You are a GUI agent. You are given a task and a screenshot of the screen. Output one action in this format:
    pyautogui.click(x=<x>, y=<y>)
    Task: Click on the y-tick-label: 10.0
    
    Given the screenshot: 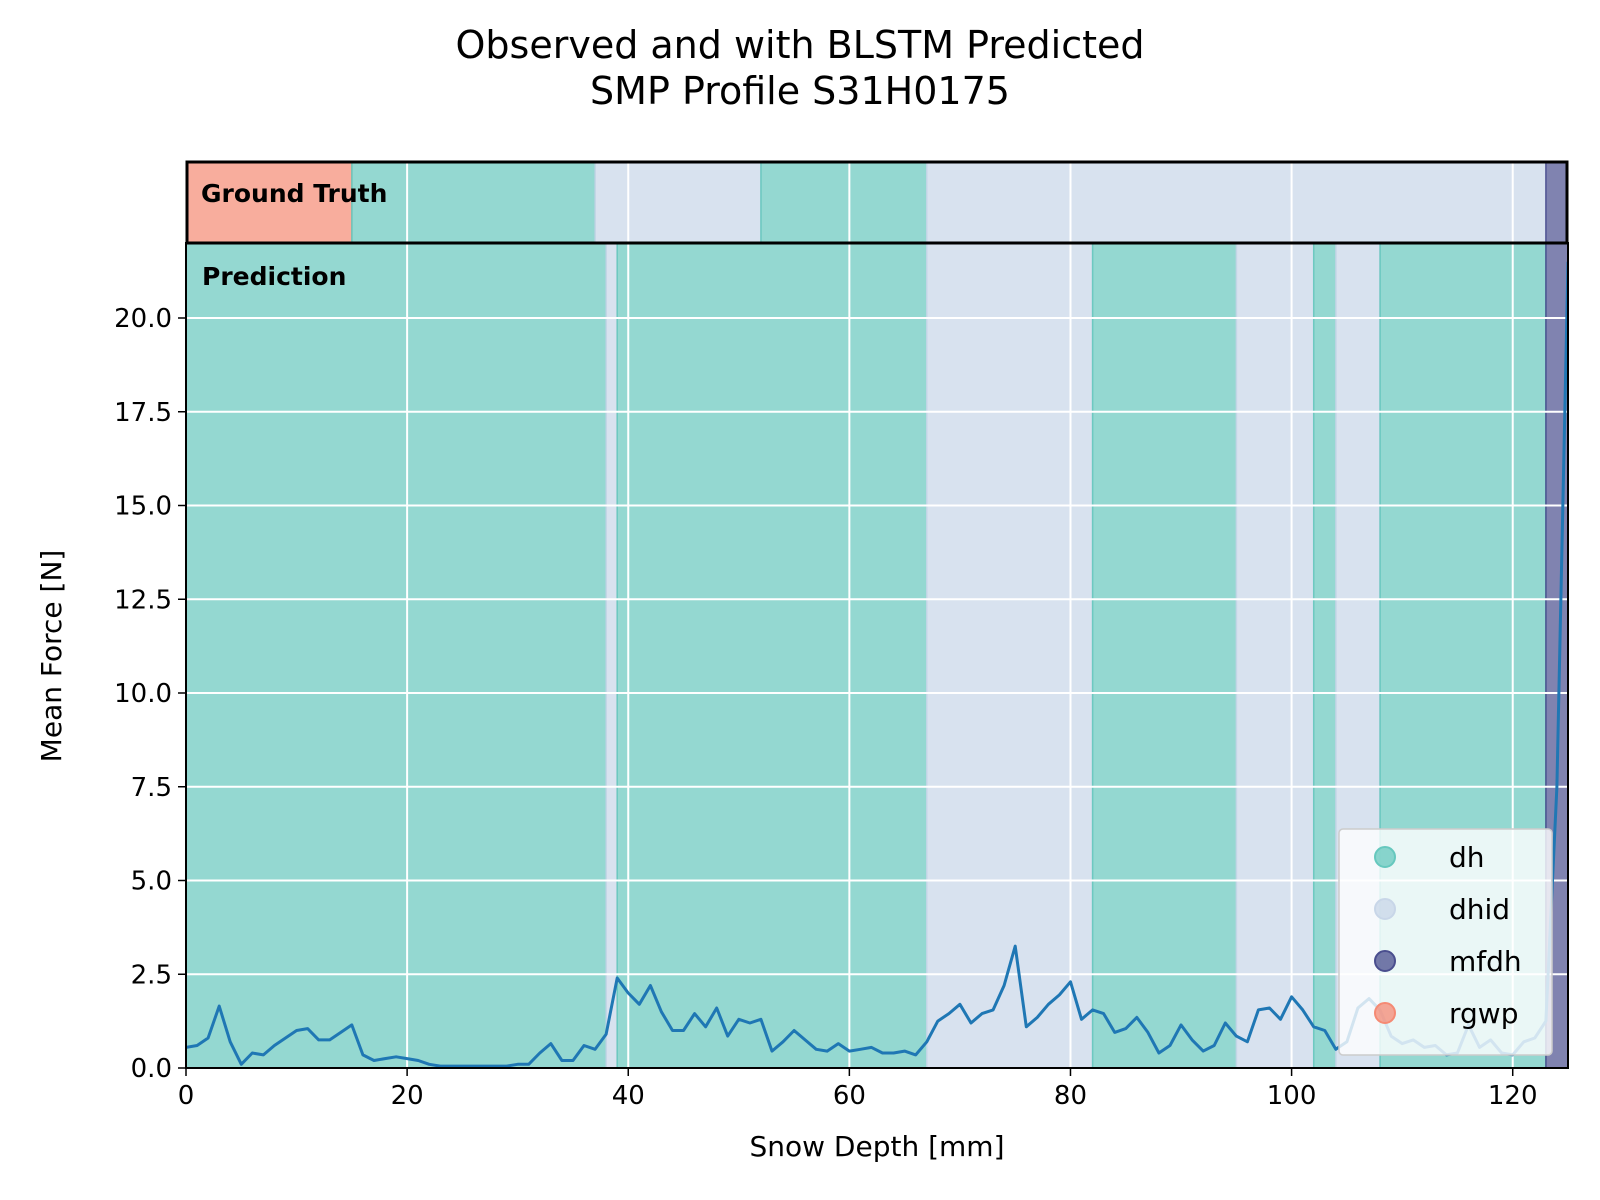 What is the action you would take?
    pyautogui.click(x=143, y=694)
    